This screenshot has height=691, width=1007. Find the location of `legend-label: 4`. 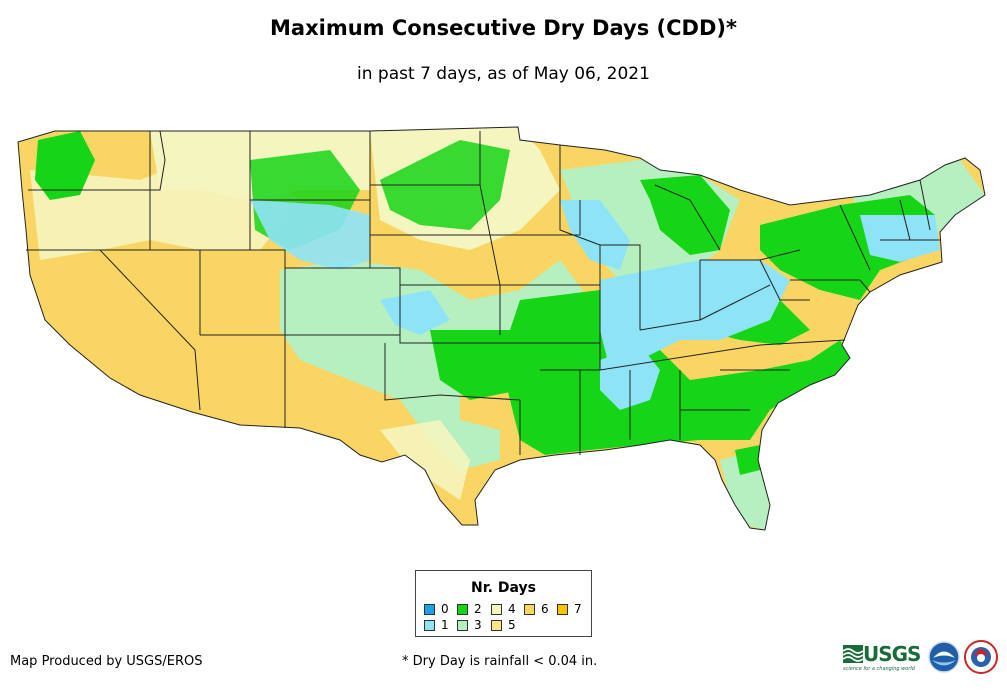

legend-label: 4 is located at coordinates (512, 609).